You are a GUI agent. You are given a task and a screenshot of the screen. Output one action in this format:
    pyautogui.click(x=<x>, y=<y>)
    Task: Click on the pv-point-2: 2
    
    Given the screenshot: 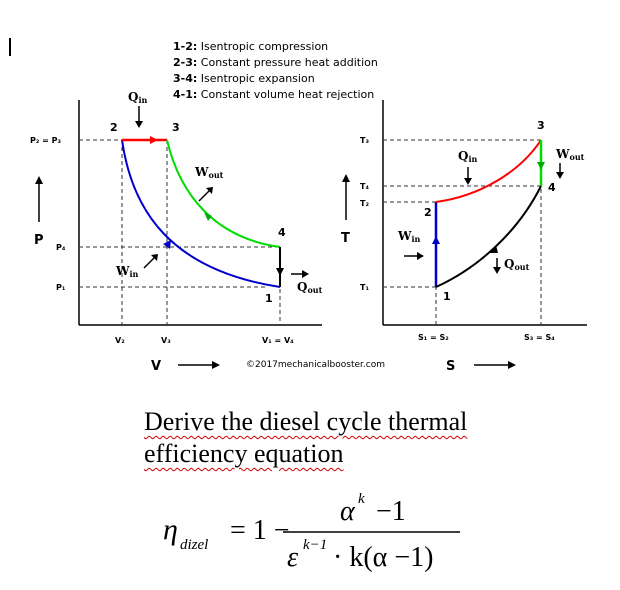 What is the action you would take?
    pyautogui.click(x=114, y=127)
    